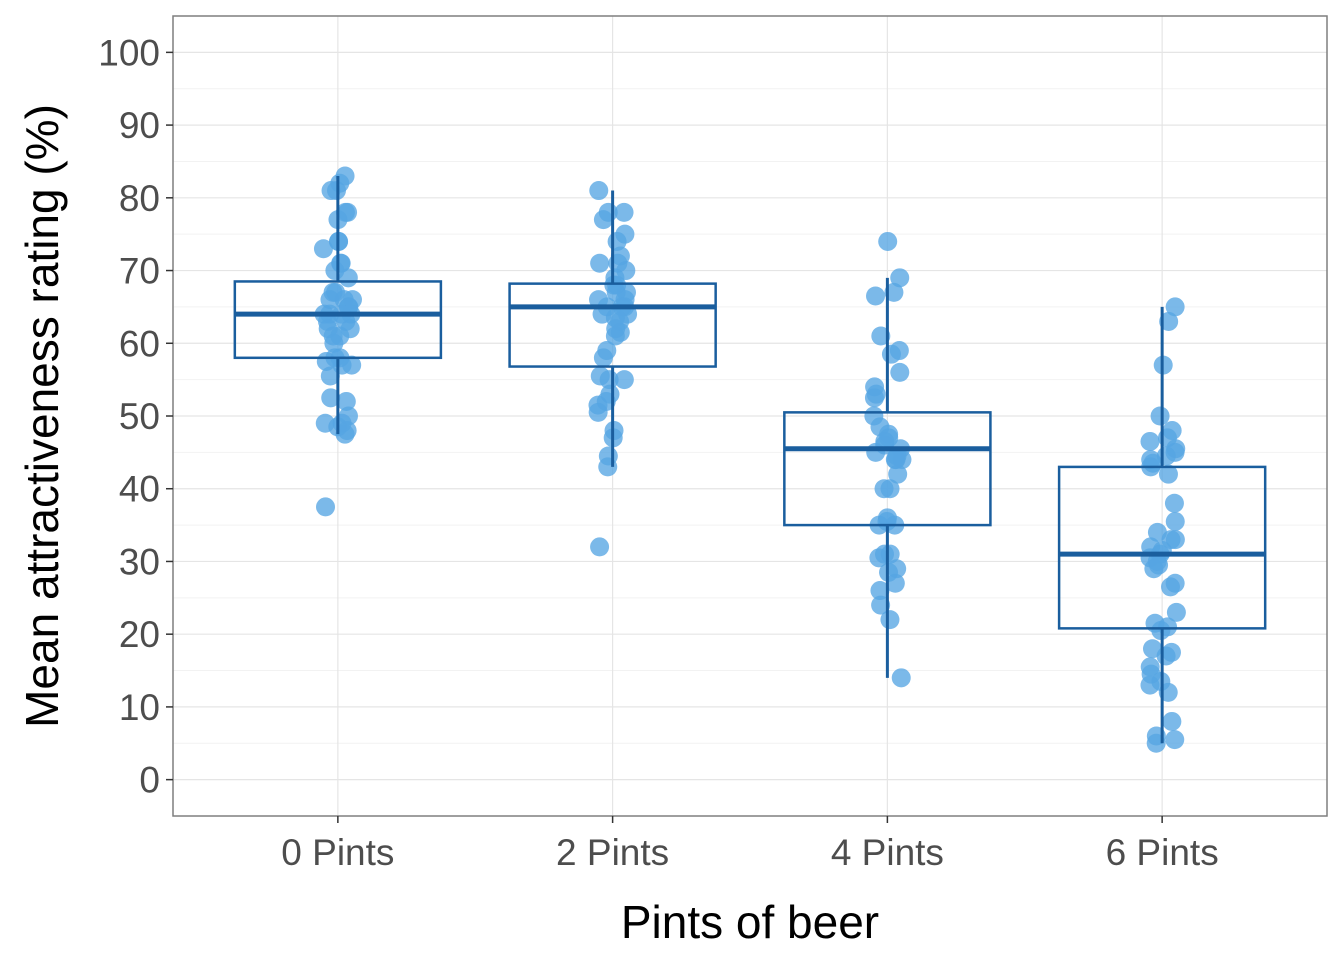 The height and width of the screenshot is (960, 1344). Describe the element at coordinates (139, 198) in the screenshot. I see `y-tick-label: 80` at that location.